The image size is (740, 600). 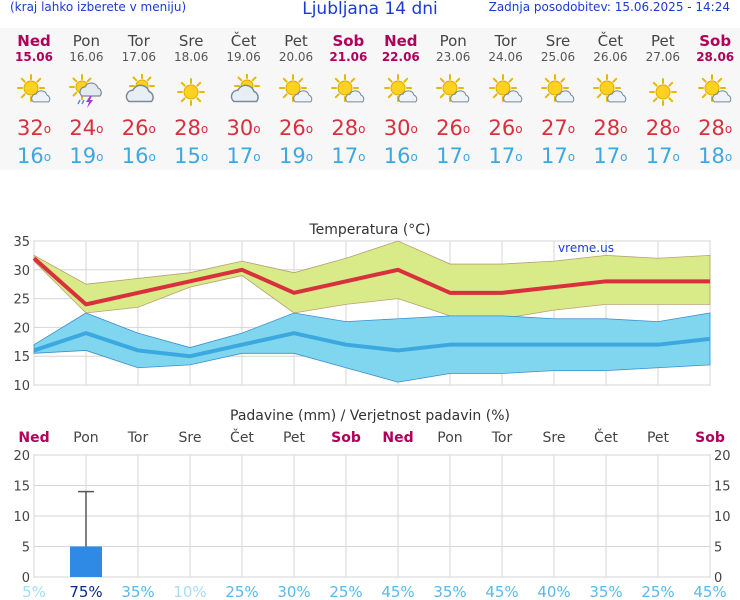 I want to click on precipitation-y-tick-right: 10, so click(x=722, y=517).